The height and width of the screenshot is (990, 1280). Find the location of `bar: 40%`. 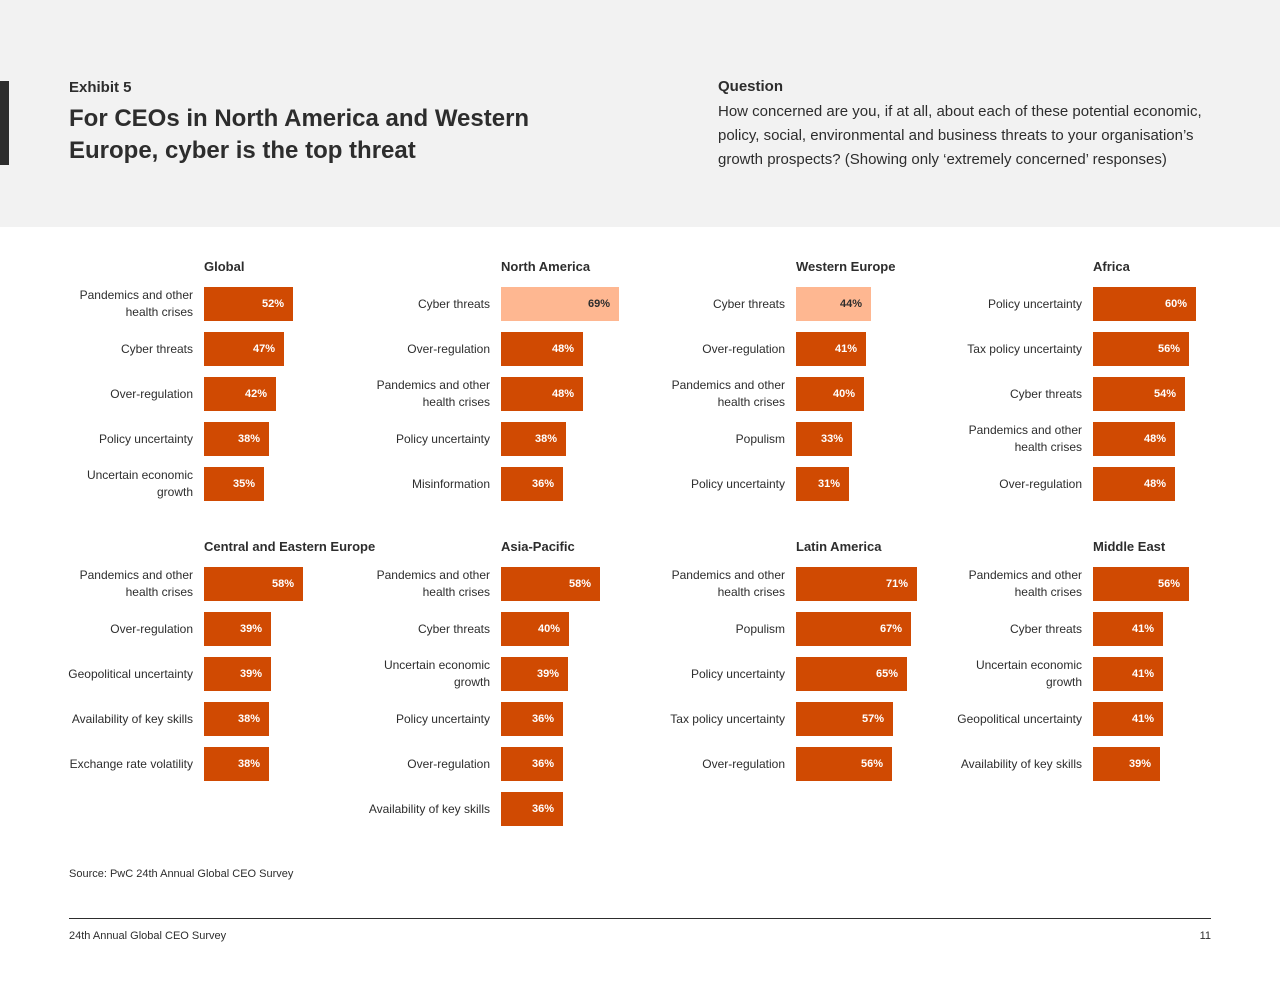

bar: 40% is located at coordinates (535, 629).